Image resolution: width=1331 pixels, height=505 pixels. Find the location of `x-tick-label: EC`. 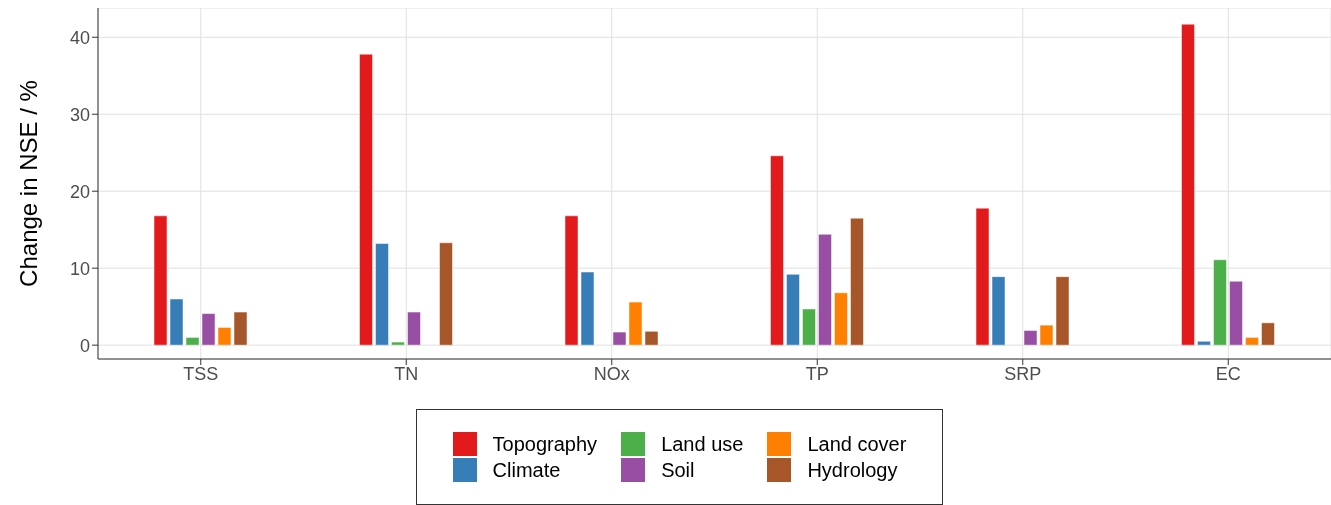

x-tick-label: EC is located at coordinates (1228, 373).